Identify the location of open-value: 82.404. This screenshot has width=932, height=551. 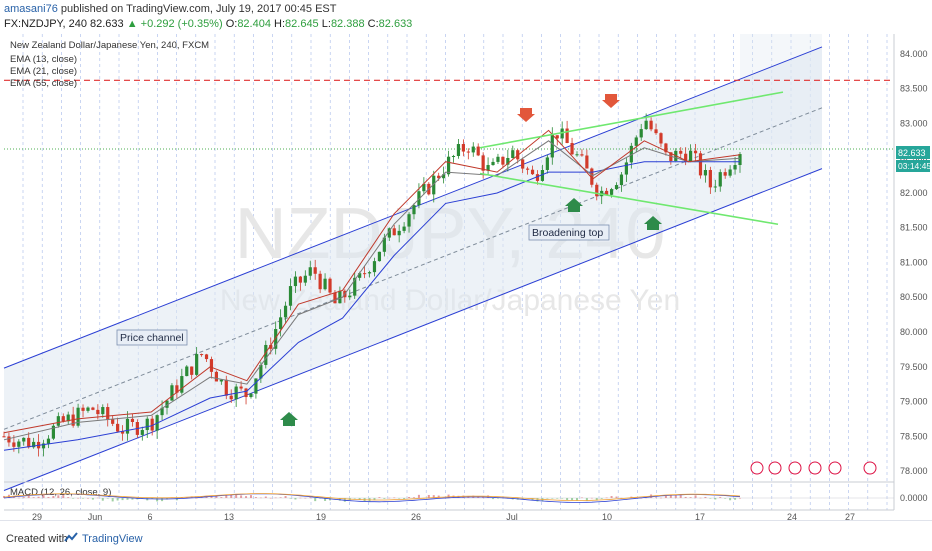
(254, 24).